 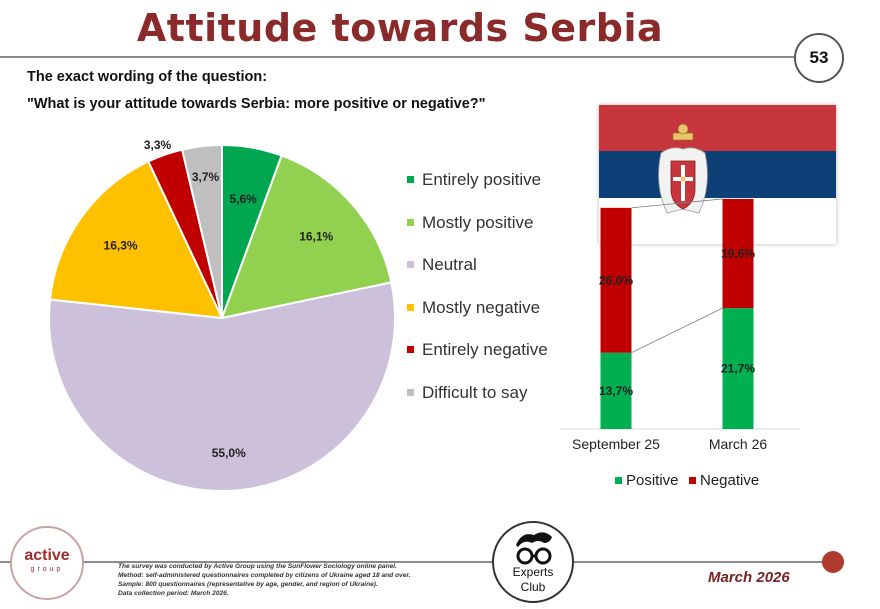 I want to click on legend-label: Positive, so click(x=652, y=480).